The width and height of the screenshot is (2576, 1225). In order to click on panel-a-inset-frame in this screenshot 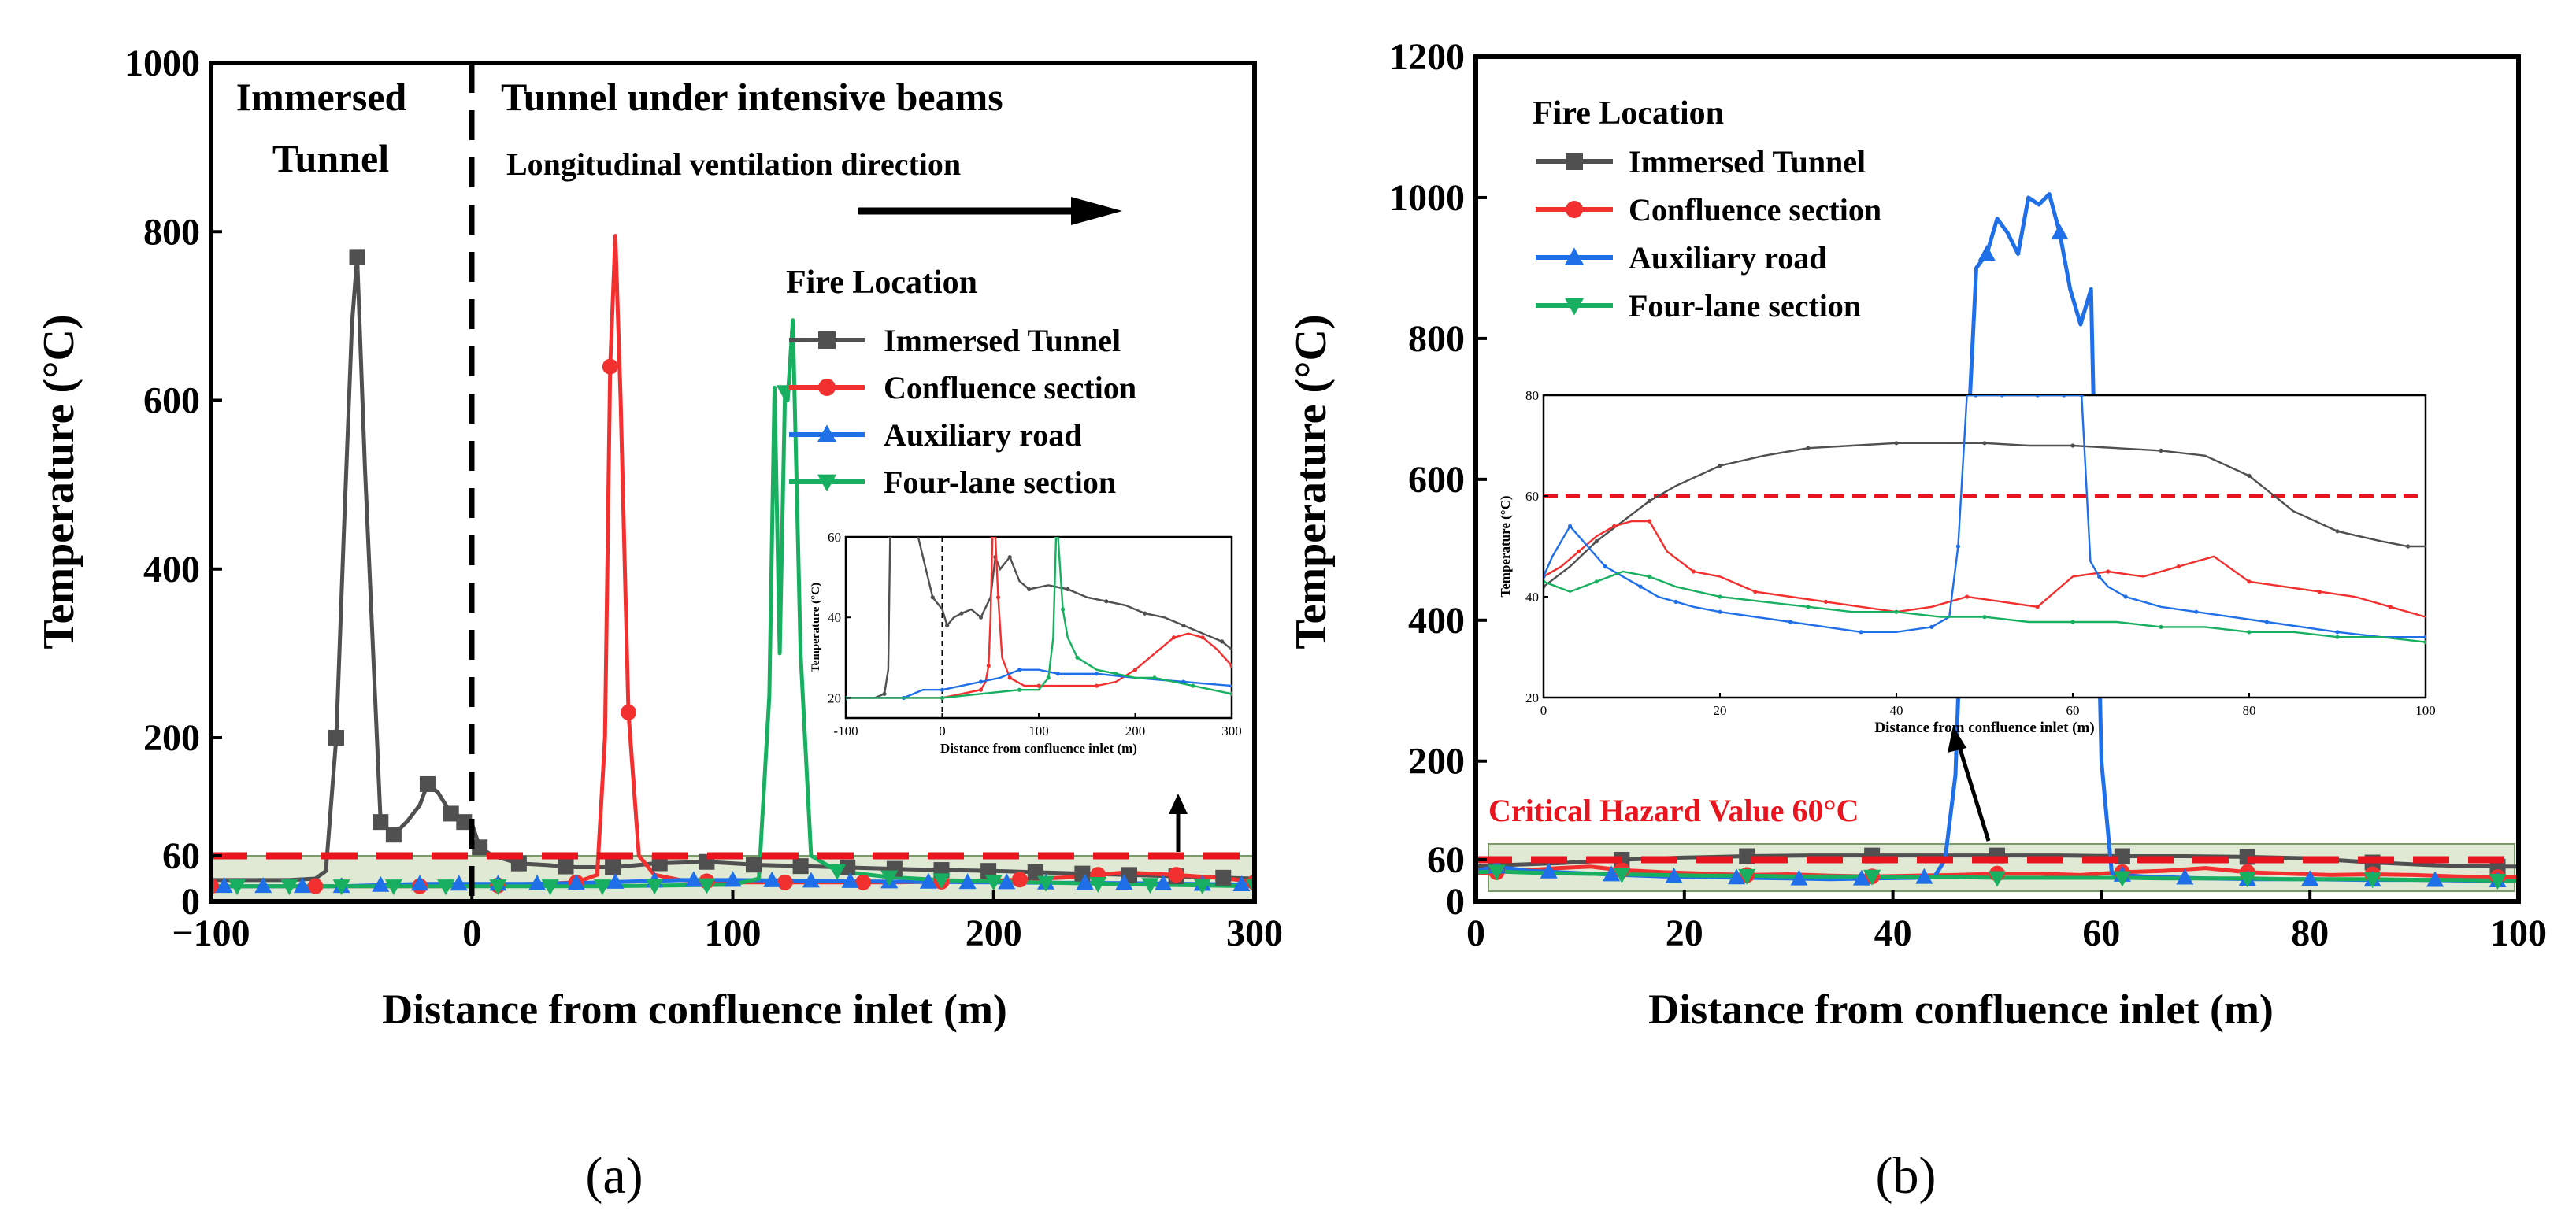, I will do `click(1038, 627)`.